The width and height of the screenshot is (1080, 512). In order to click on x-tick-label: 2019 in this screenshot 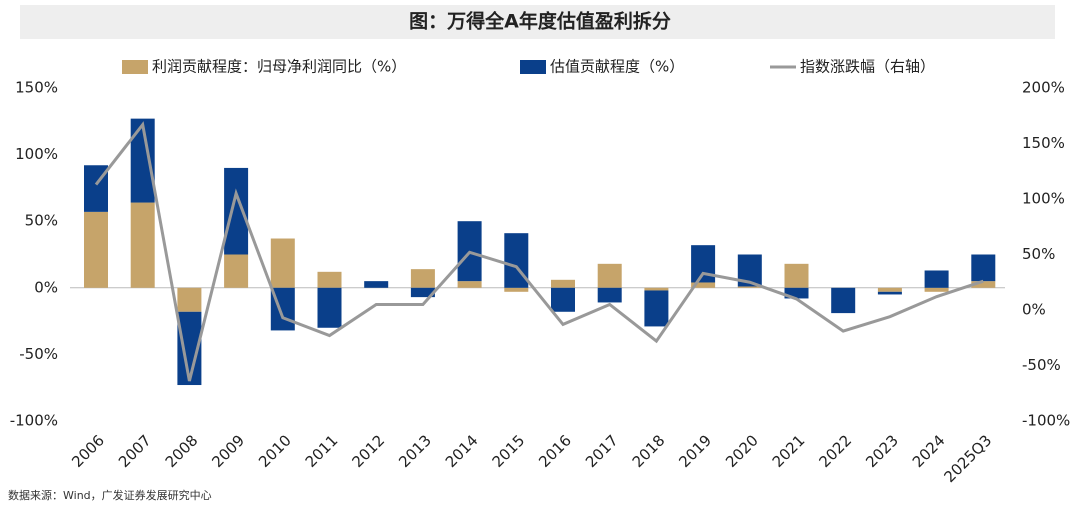, I will do `click(695, 451)`.